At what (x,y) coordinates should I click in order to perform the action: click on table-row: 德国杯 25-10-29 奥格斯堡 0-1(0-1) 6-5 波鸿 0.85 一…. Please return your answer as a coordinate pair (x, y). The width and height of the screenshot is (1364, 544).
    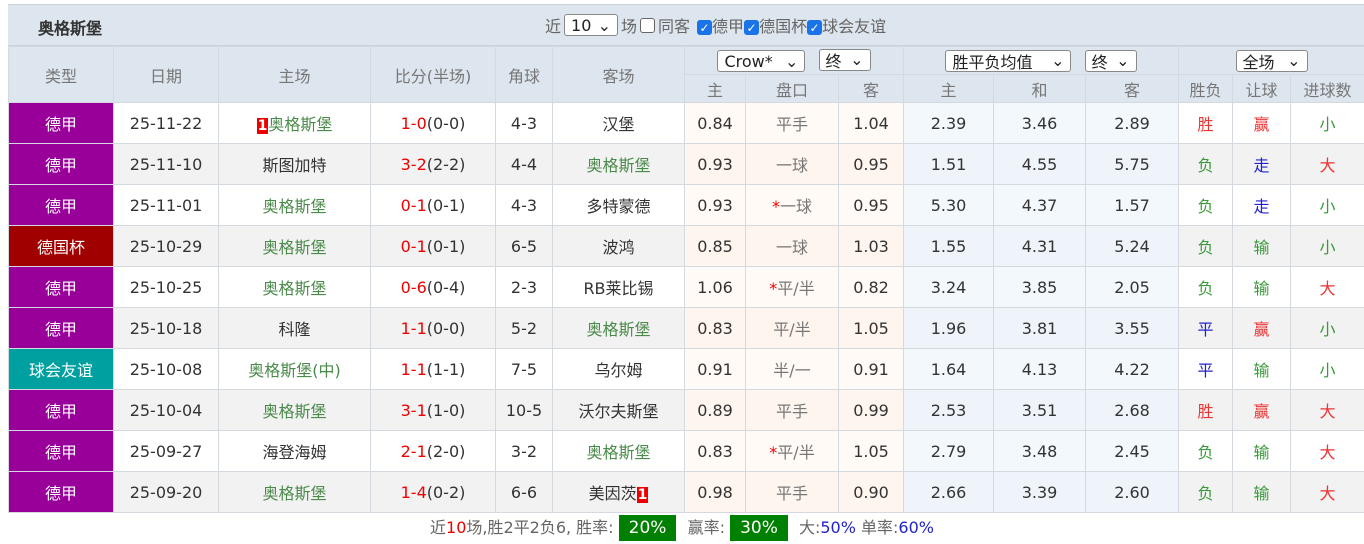
    Looking at the image, I should click on (686, 246).